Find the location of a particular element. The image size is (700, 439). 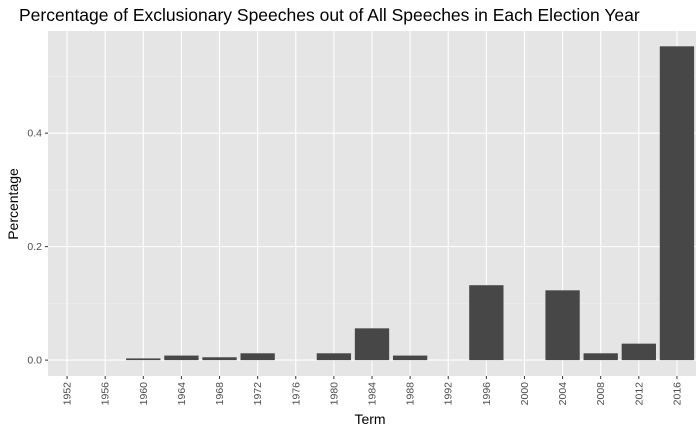

x-tick-label: 2000 is located at coordinates (525, 394).